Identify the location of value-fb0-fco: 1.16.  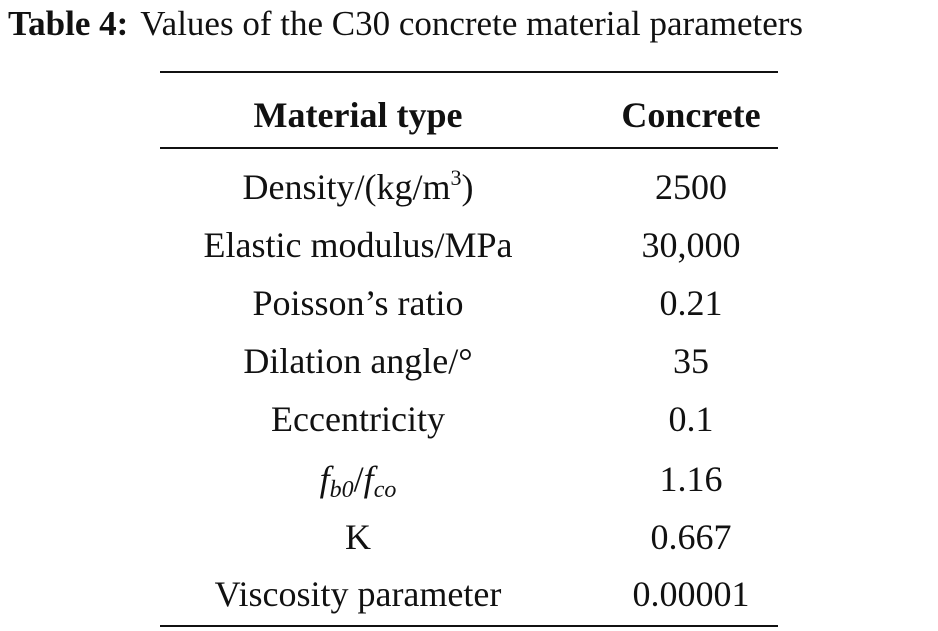
(691, 479).